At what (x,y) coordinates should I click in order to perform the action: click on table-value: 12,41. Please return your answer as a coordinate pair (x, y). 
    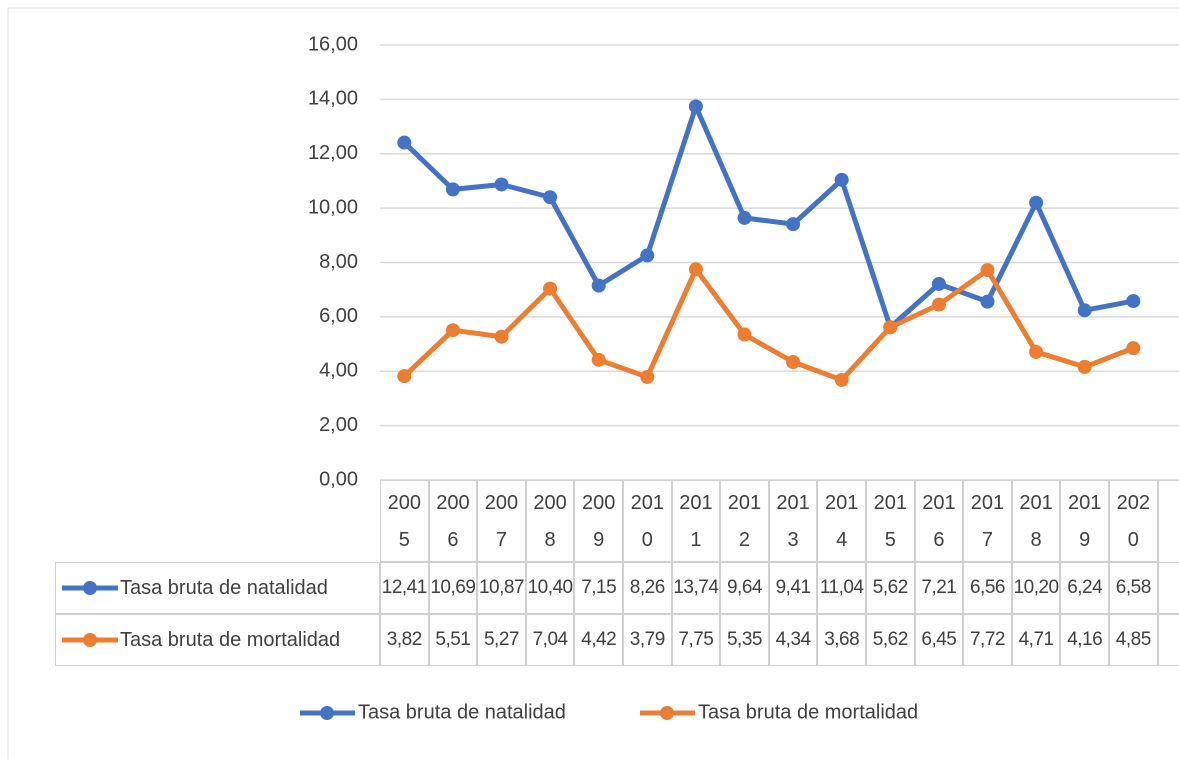
    Looking at the image, I should click on (404, 588).